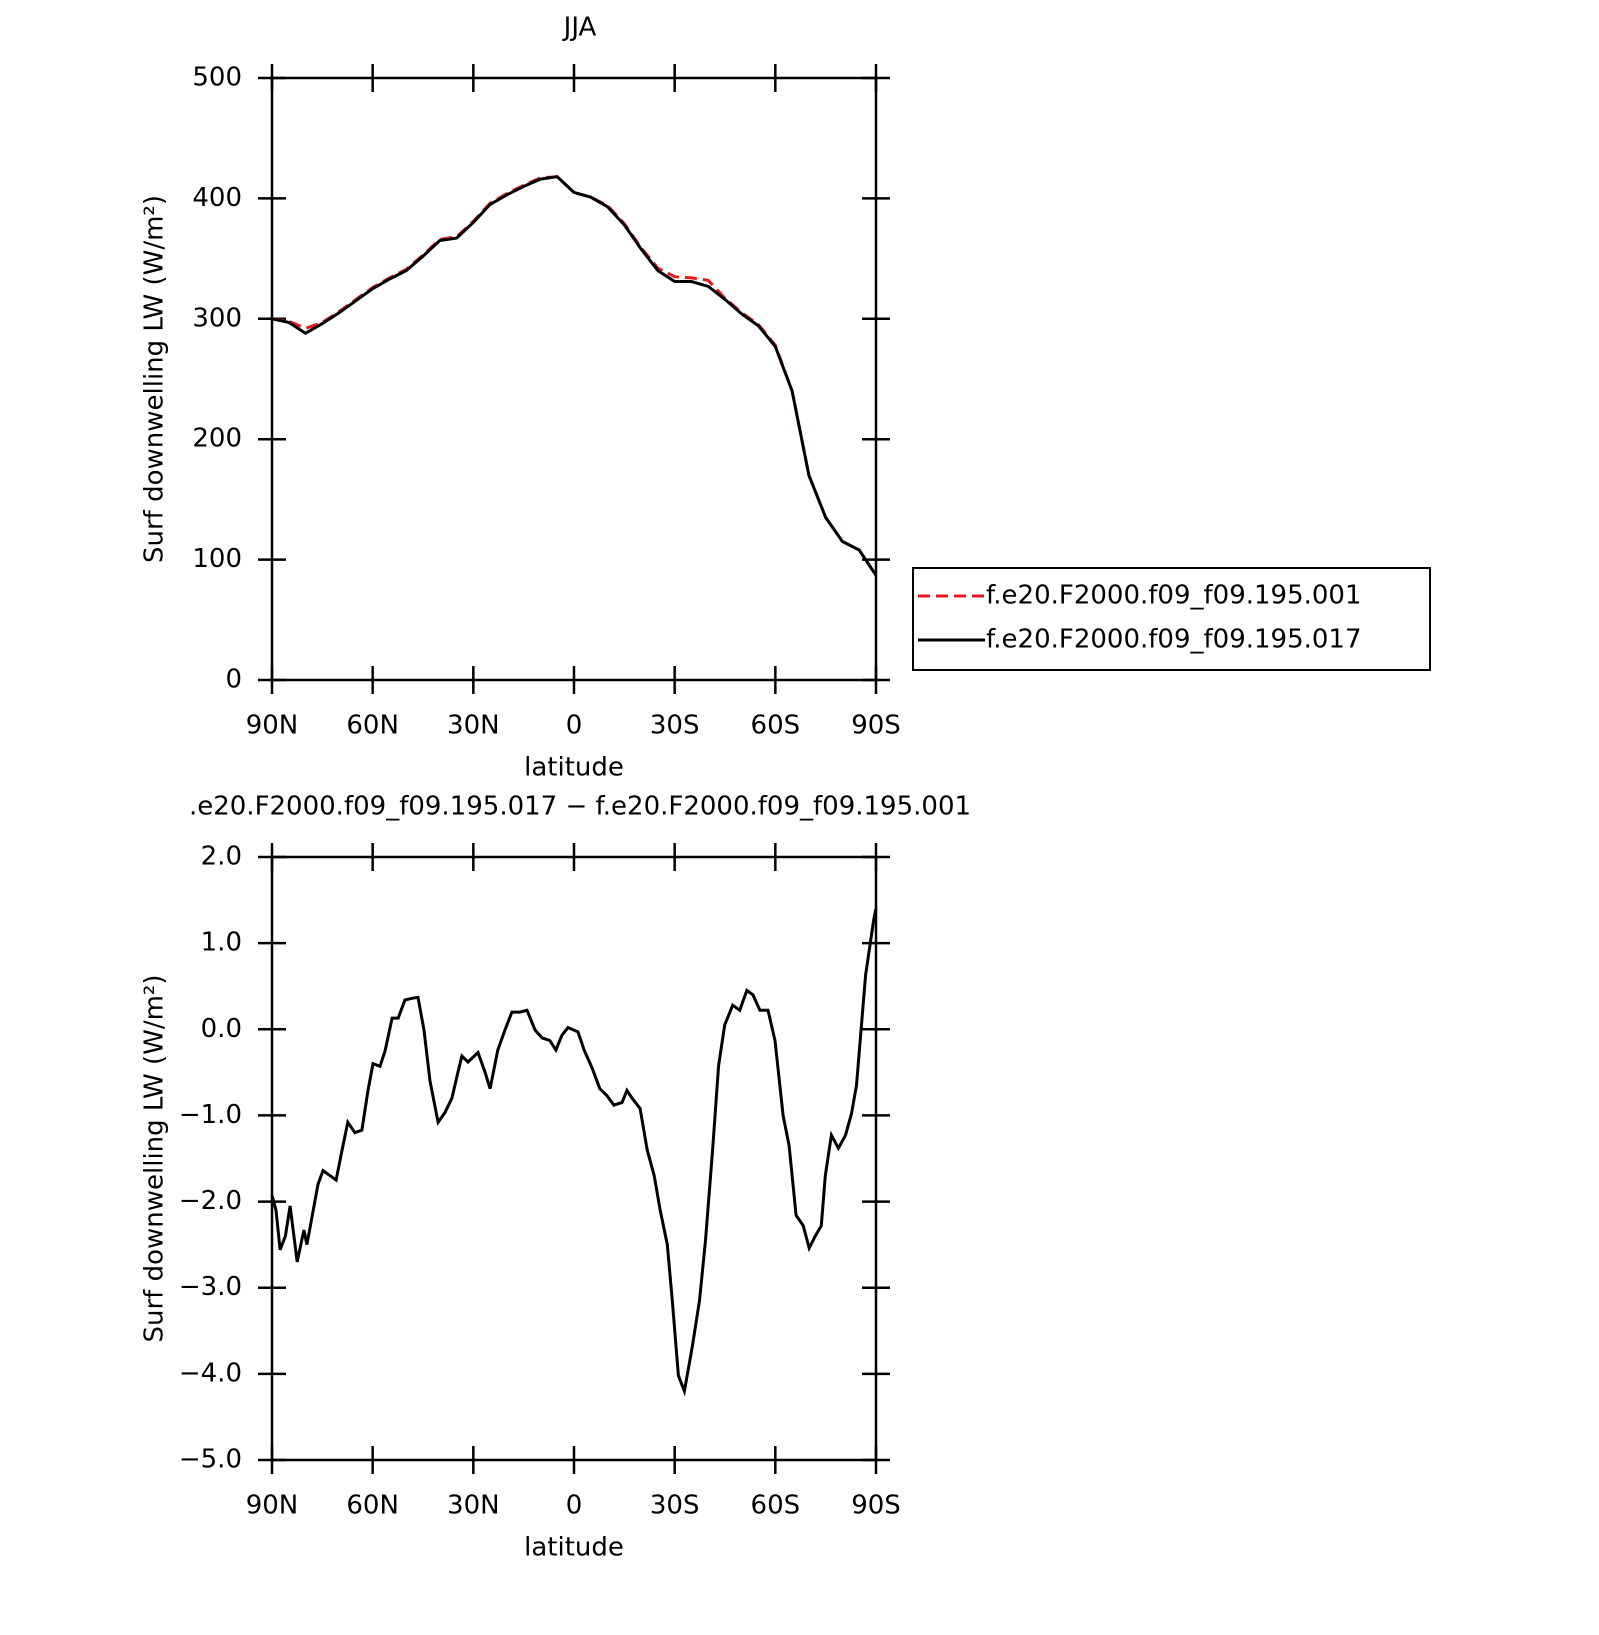  What do you see at coordinates (217, 78) in the screenshot?
I see `y-tick-label: 500` at bounding box center [217, 78].